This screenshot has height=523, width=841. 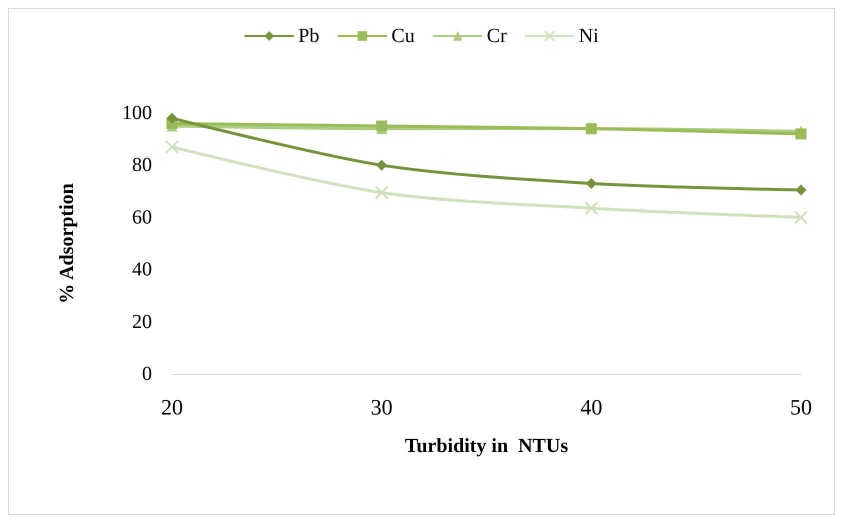 I want to click on legend-label: Cr, so click(x=497, y=36).